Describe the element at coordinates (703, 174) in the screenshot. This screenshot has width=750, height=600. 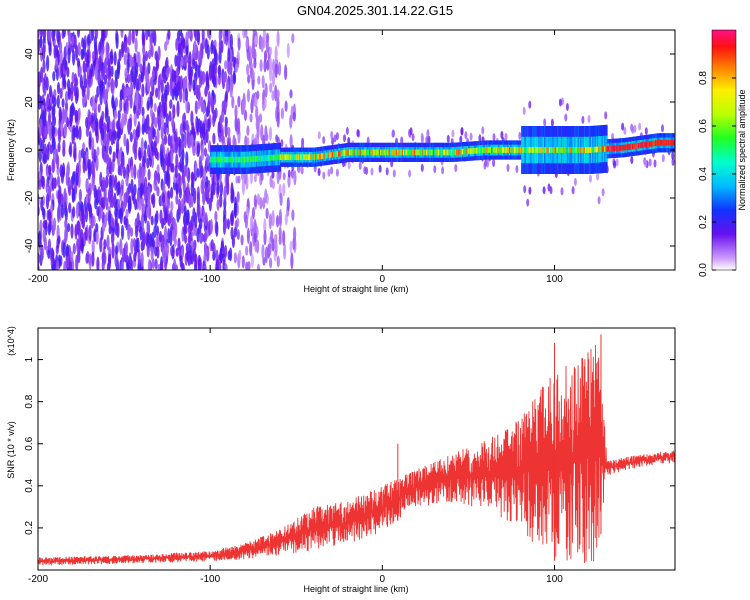
I see `colorbar-tick-label: 0.4` at that location.